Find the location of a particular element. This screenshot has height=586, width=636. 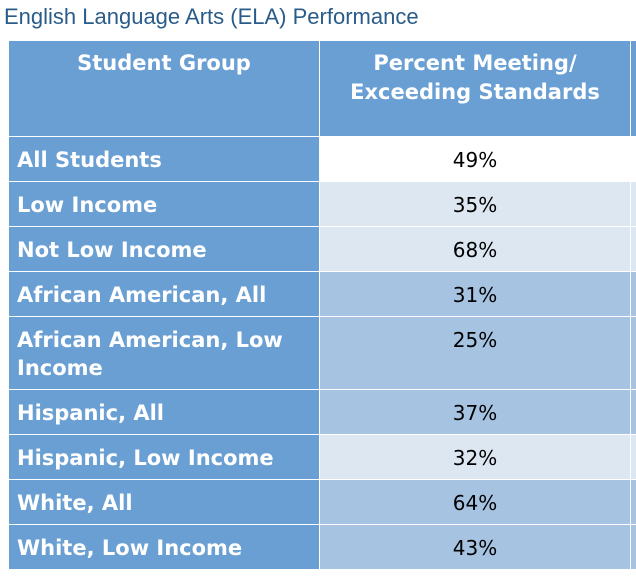

table-row: African American, All 31% is located at coordinates (322, 294).